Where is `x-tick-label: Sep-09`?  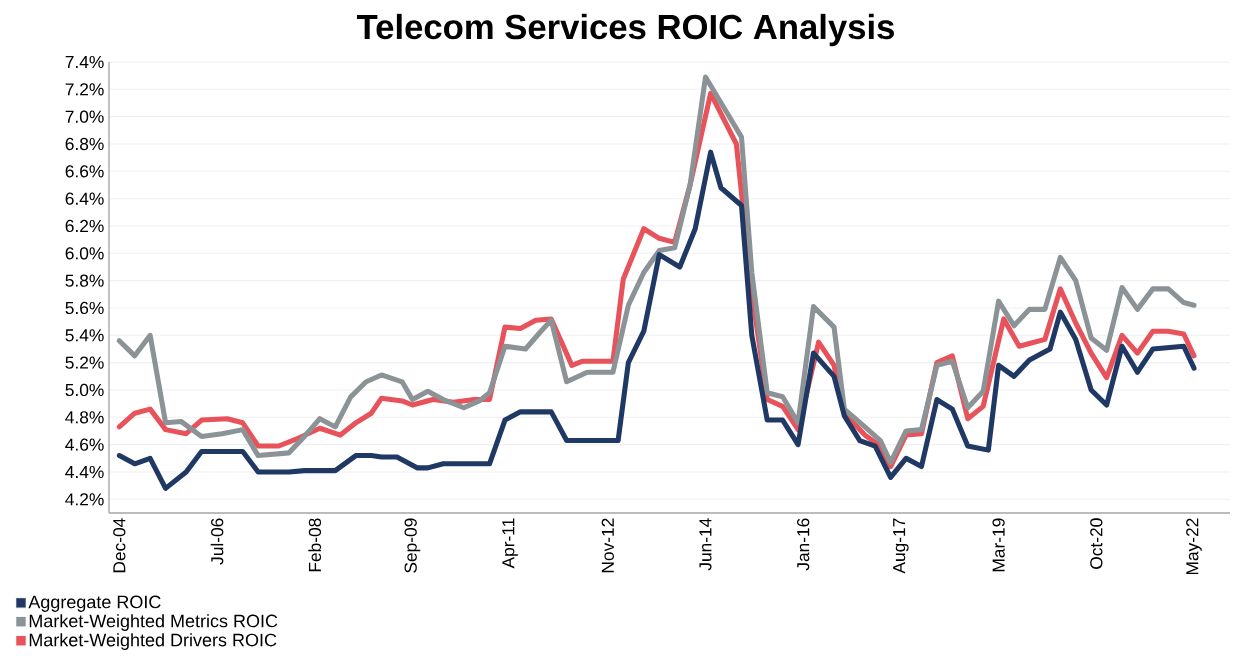 x-tick-label: Sep-09 is located at coordinates (412, 545).